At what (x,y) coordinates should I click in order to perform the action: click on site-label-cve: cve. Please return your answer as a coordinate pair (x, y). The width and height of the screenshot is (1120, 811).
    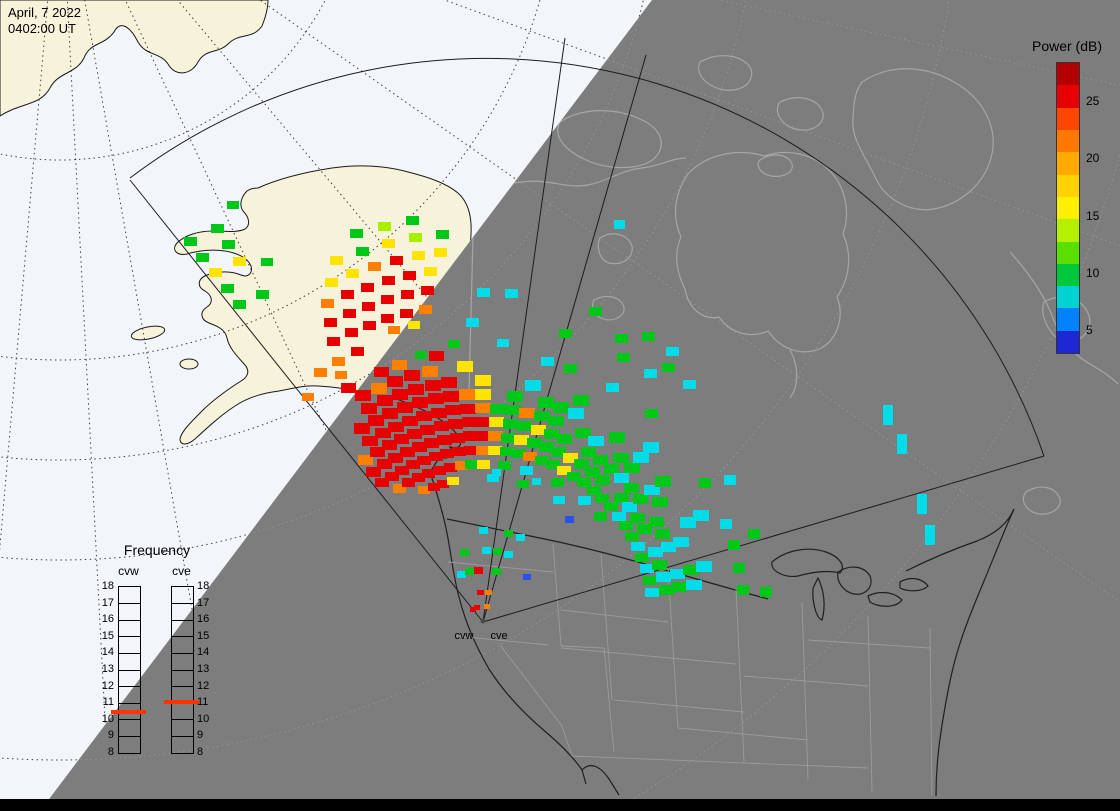
    Looking at the image, I should click on (499, 636).